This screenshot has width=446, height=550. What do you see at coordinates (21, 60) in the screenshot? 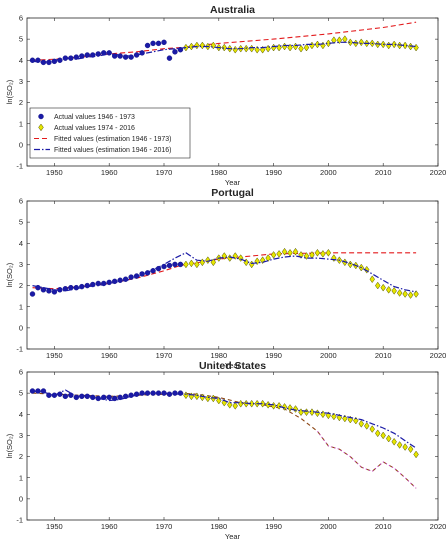
I see `y-tick-label: 4` at bounding box center [21, 60].